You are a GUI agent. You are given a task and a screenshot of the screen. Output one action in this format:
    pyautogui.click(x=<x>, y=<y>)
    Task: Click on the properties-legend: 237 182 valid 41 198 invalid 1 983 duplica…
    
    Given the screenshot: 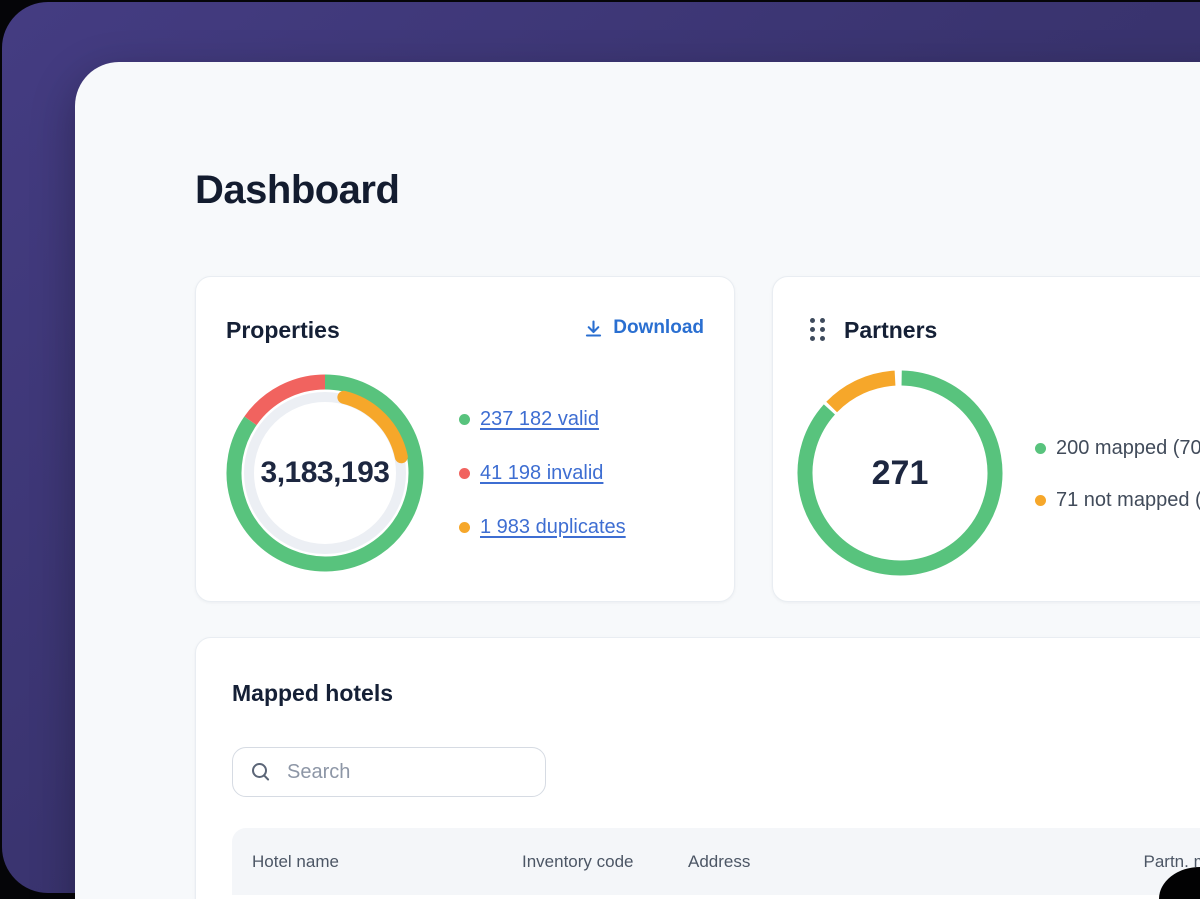 What is the action you would take?
    pyautogui.click(x=542, y=485)
    